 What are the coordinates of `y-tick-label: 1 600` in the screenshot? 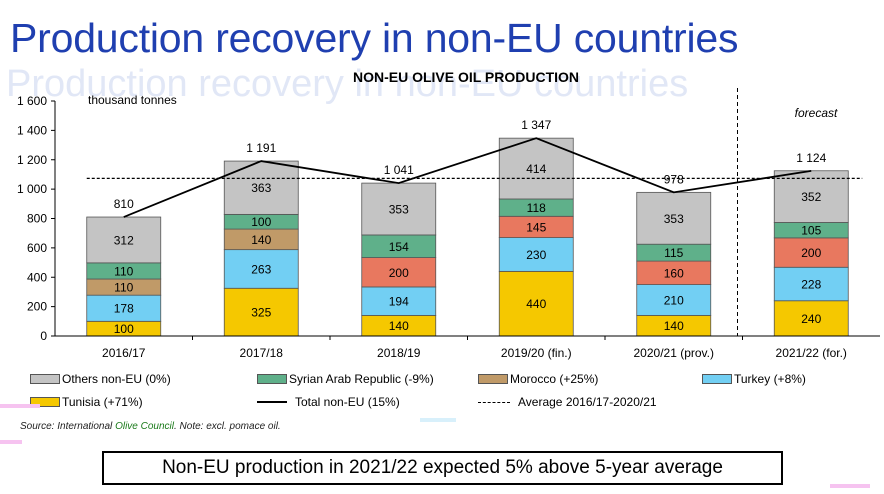 It's located at (32, 101).